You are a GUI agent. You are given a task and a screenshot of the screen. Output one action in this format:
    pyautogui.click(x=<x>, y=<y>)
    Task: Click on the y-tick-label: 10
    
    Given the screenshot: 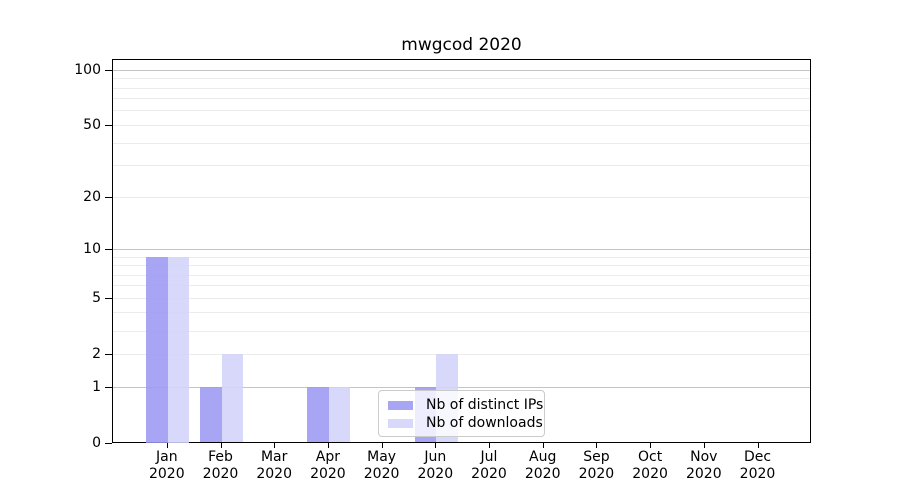 What is the action you would take?
    pyautogui.click(x=92, y=249)
    